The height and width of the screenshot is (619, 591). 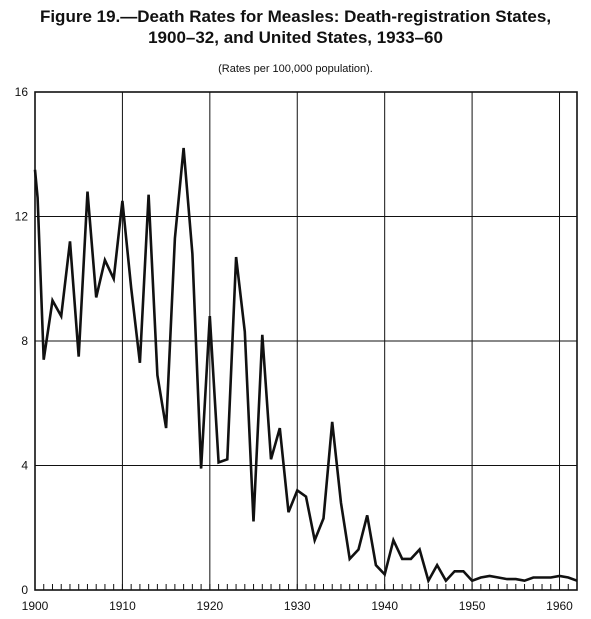 What do you see at coordinates (295, 37) in the screenshot?
I see `chart-title-line-2: 1900–32, and United States, 1933–60` at bounding box center [295, 37].